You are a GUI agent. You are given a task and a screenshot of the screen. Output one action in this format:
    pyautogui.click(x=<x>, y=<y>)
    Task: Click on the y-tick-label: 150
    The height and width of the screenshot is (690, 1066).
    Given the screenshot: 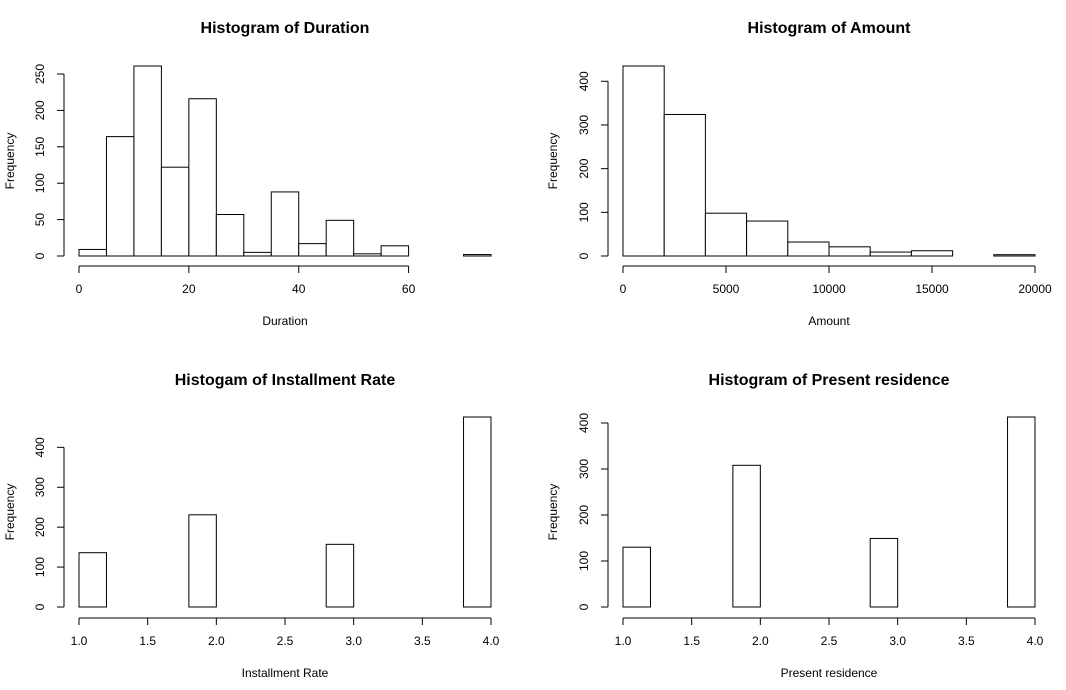 What is the action you would take?
    pyautogui.click(x=40, y=146)
    